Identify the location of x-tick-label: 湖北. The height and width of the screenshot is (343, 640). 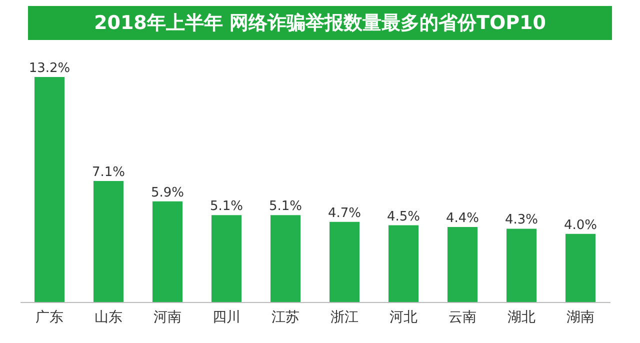
(522, 318).